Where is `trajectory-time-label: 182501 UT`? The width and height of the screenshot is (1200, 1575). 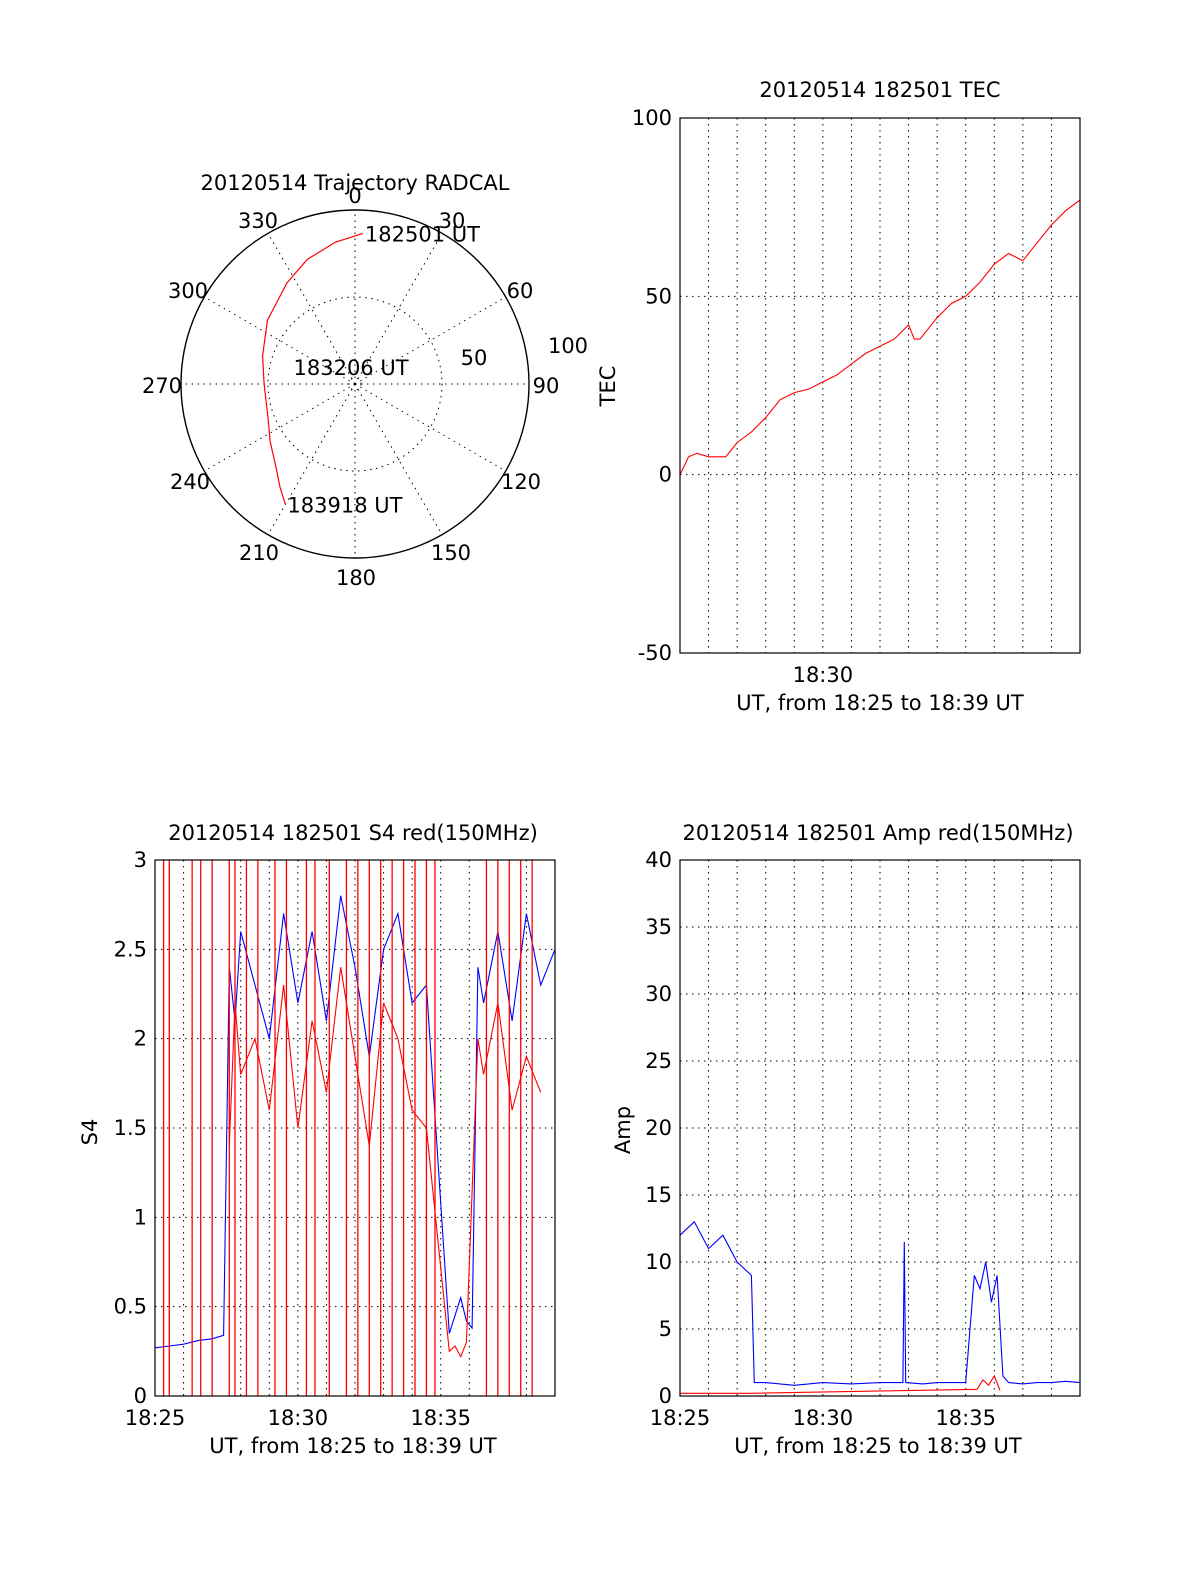
trajectory-time-label: 182501 UT is located at coordinates (422, 234).